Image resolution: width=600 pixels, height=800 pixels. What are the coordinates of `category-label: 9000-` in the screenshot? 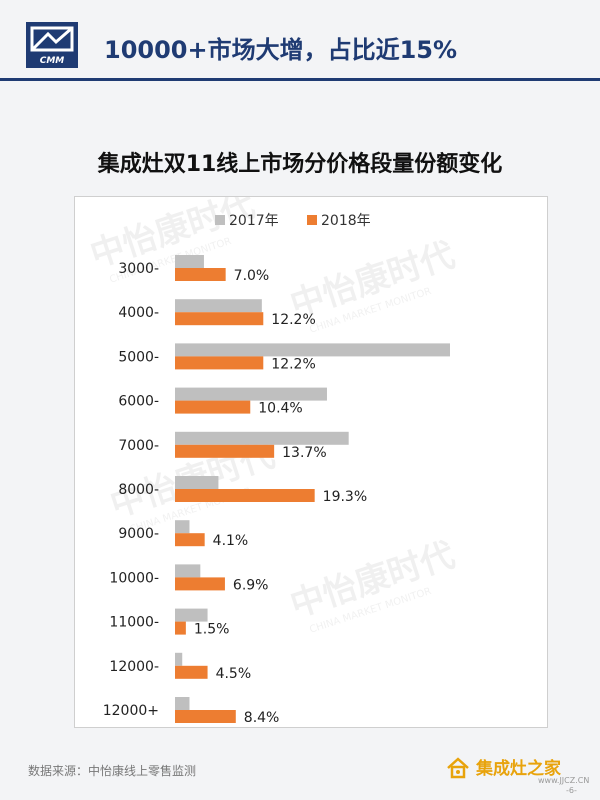 It's located at (138, 534).